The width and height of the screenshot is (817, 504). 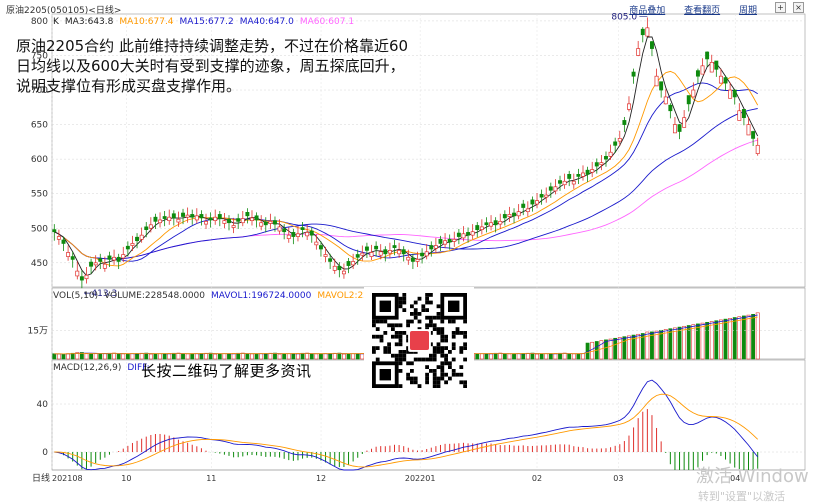 I want to click on toolbar-page-button: 查看翻页, so click(x=702, y=11).